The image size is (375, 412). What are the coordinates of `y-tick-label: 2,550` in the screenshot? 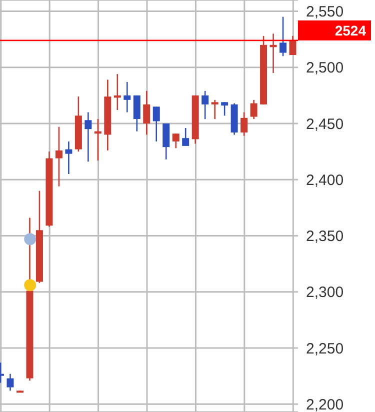 It's located at (325, 12).